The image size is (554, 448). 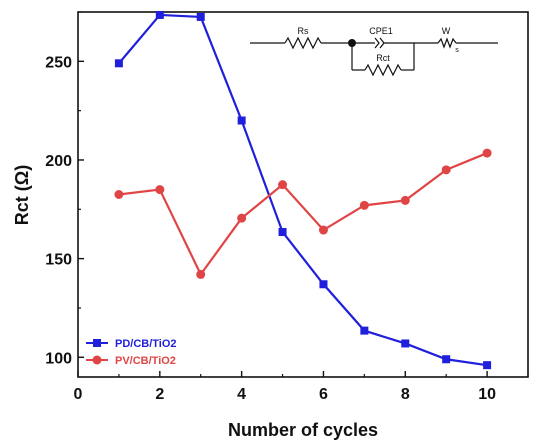 What do you see at coordinates (58, 358) in the screenshot?
I see `y-tick-label-0: 100` at bounding box center [58, 358].